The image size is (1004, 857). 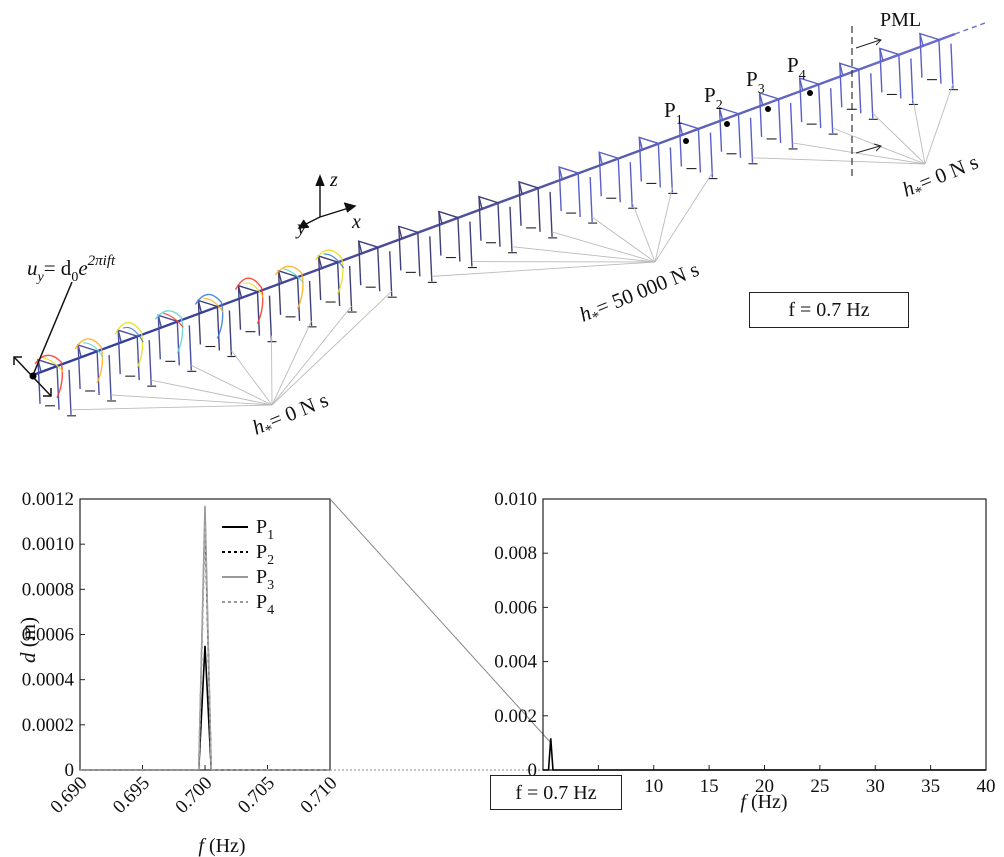 What do you see at coordinates (515, 607) in the screenshot?
I see `y-tick-label: 0.006` at bounding box center [515, 607].